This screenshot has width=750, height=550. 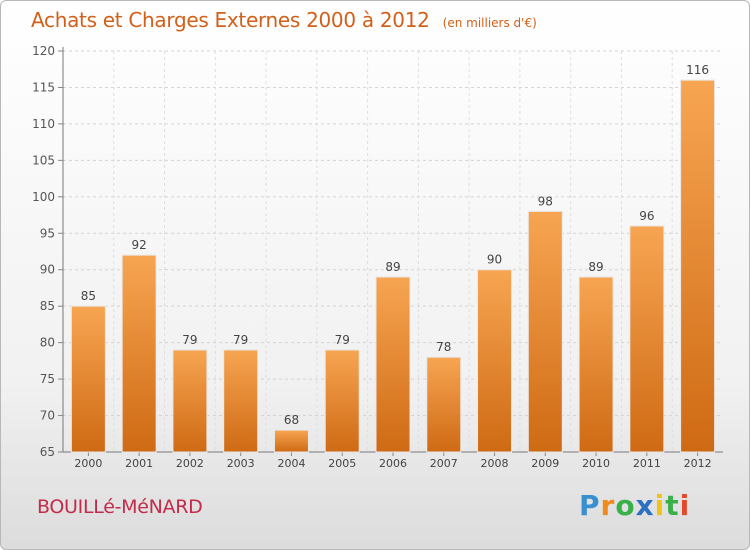 What do you see at coordinates (291, 441) in the screenshot?
I see `bar-2004` at bounding box center [291, 441].